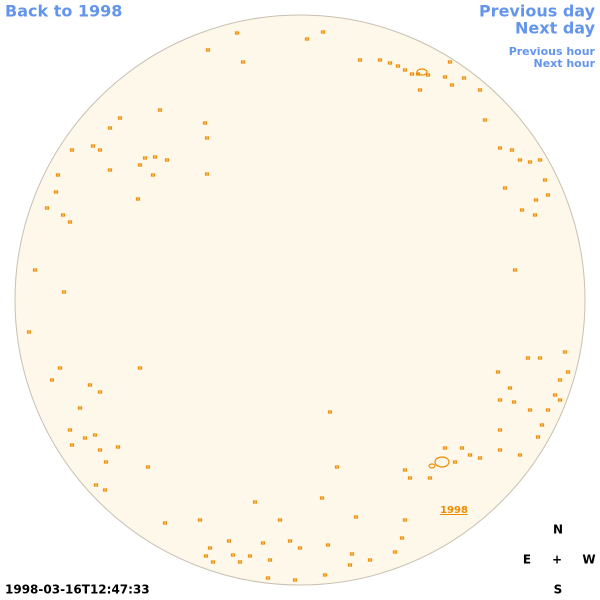 The width and height of the screenshot is (600, 600). I want to click on compass-north: N, so click(558, 530).